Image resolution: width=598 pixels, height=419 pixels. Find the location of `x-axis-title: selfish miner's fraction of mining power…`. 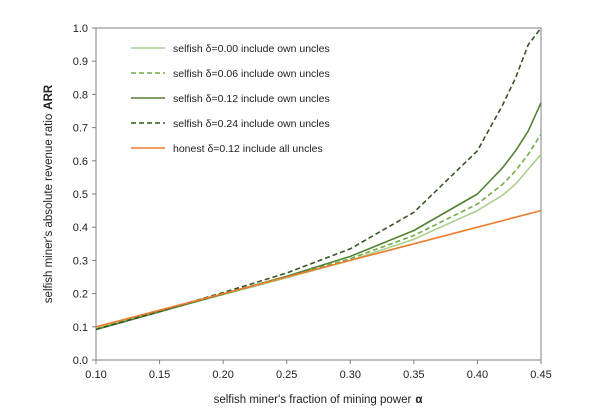

x-axis-title: selfish miner's fraction of mining power… is located at coordinates (318, 400).